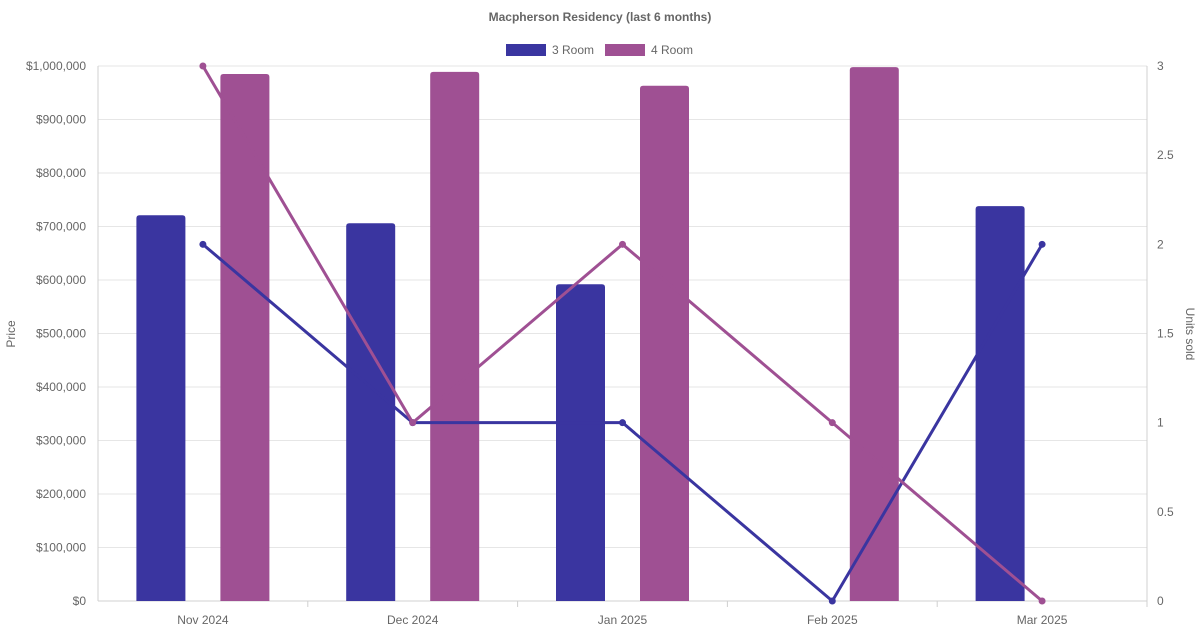 This screenshot has width=1200, height=635. Describe the element at coordinates (61, 441) in the screenshot. I see `y-tick-label: $300,000` at that location.